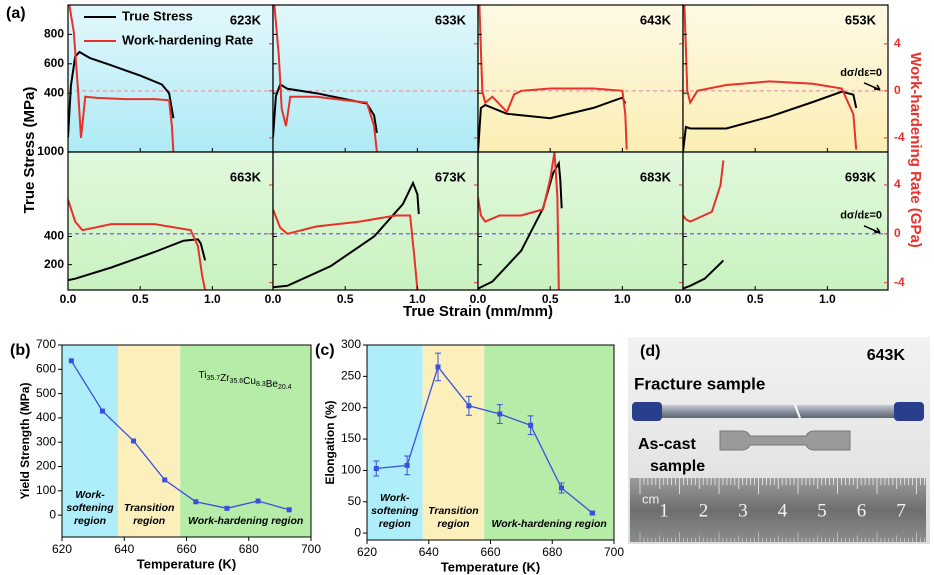 This screenshot has width=934, height=575. Describe the element at coordinates (683, 299) in the screenshot. I see `x-tick-label: 0.0` at that location.